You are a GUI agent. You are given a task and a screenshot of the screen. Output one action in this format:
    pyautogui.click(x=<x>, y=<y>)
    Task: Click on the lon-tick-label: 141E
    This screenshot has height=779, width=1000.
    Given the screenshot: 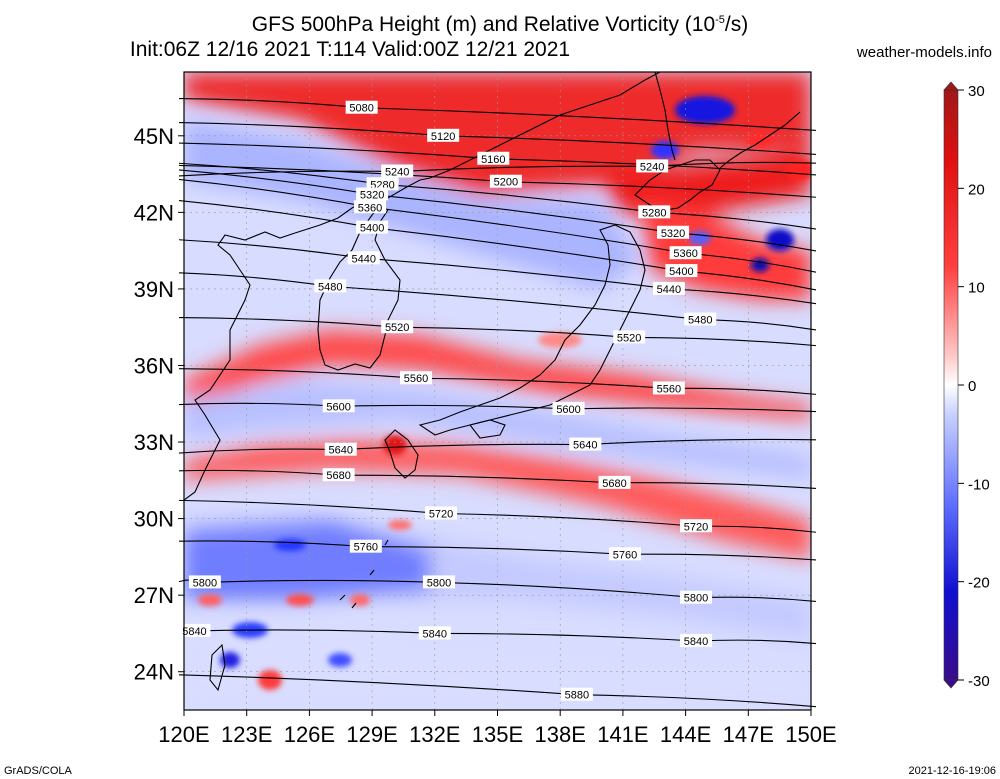 What is the action you would take?
    pyautogui.click(x=622, y=734)
    